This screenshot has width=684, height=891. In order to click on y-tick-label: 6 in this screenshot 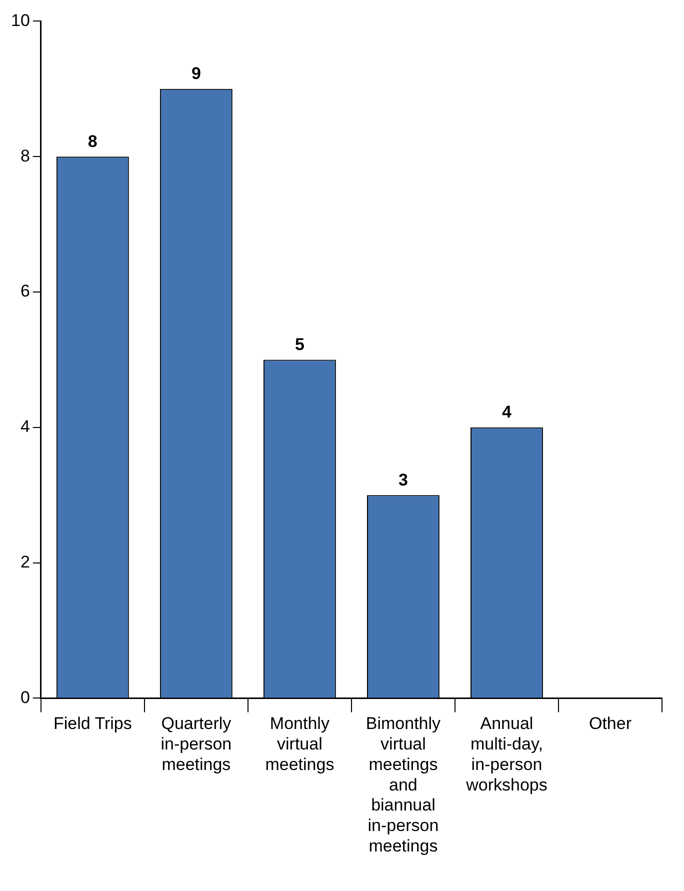, I will do `click(25, 291)`.